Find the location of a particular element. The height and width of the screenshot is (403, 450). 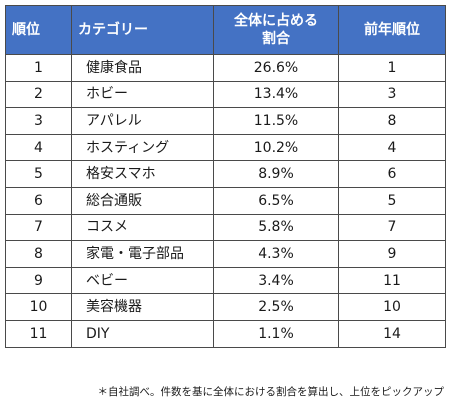

header-share: 全体に占める 割合 is located at coordinates (276, 30).